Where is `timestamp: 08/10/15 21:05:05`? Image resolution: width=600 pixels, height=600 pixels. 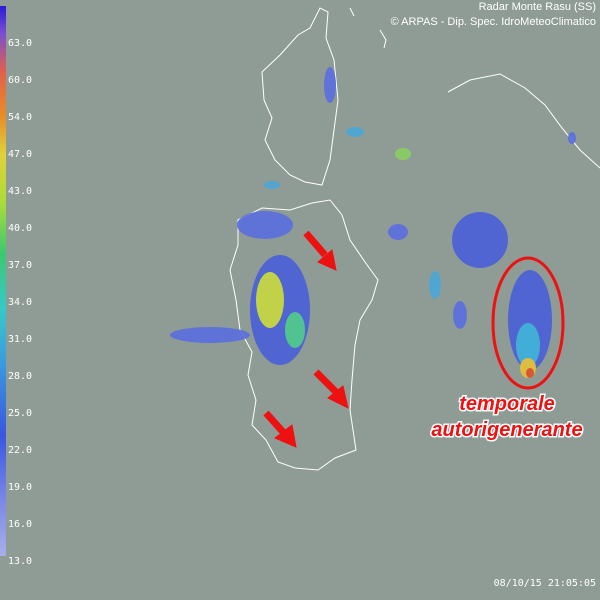 timestamp: 08/10/15 21:05:05 is located at coordinates (545, 583).